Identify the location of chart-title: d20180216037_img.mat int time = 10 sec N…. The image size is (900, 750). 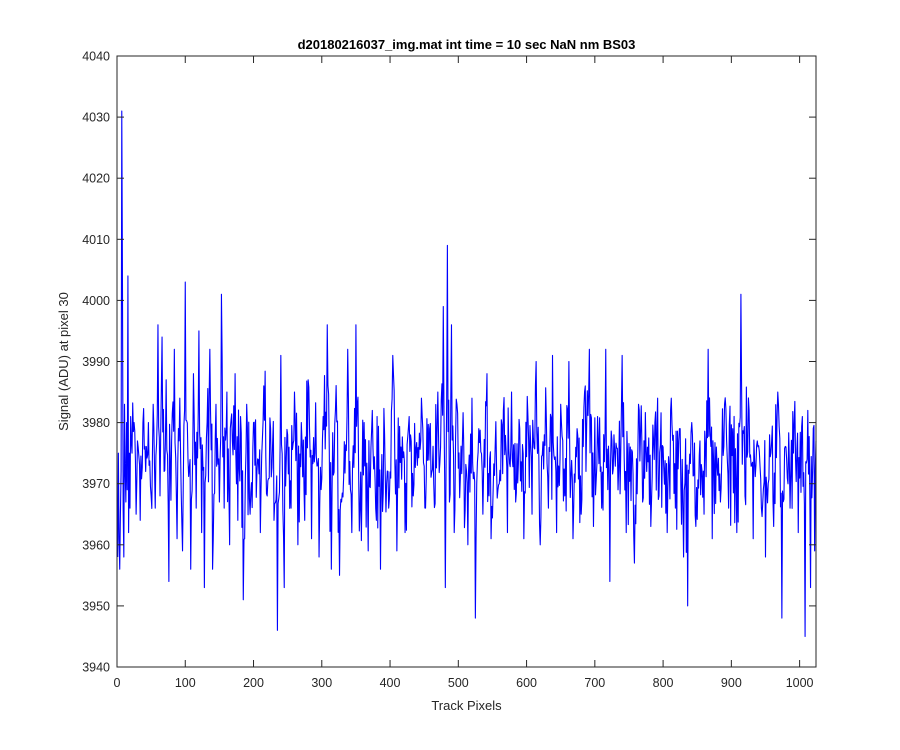
(467, 44).